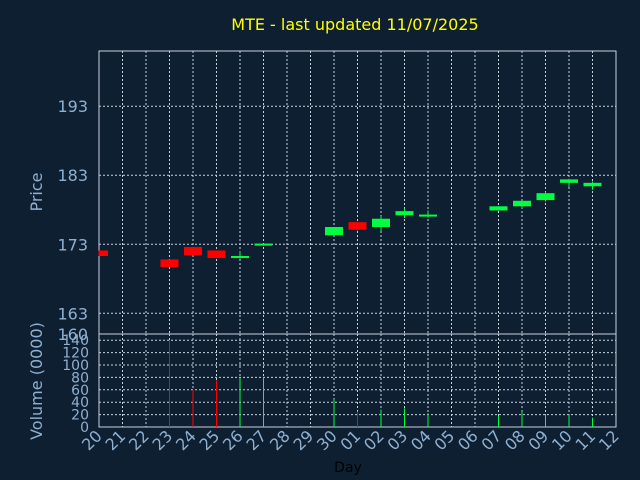 The height and width of the screenshot is (480, 640). Describe the element at coordinates (72, 106) in the screenshot. I see `price-tick-label: 193` at that location.